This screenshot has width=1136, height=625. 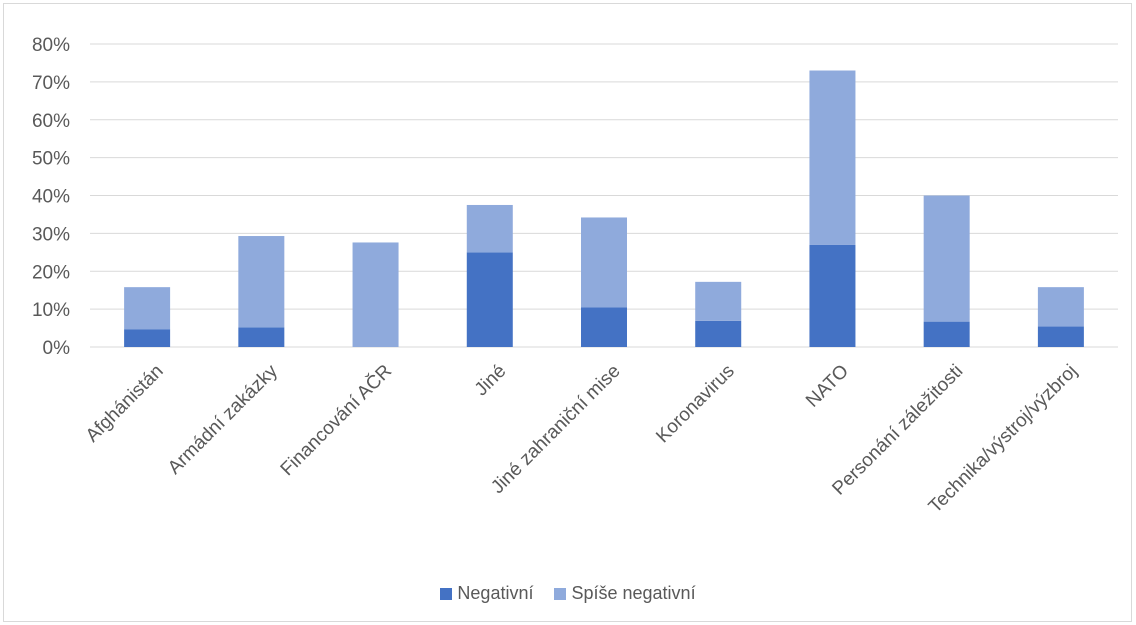 What do you see at coordinates (495, 593) in the screenshot?
I see `legend-label-negativni: Negativní` at bounding box center [495, 593].